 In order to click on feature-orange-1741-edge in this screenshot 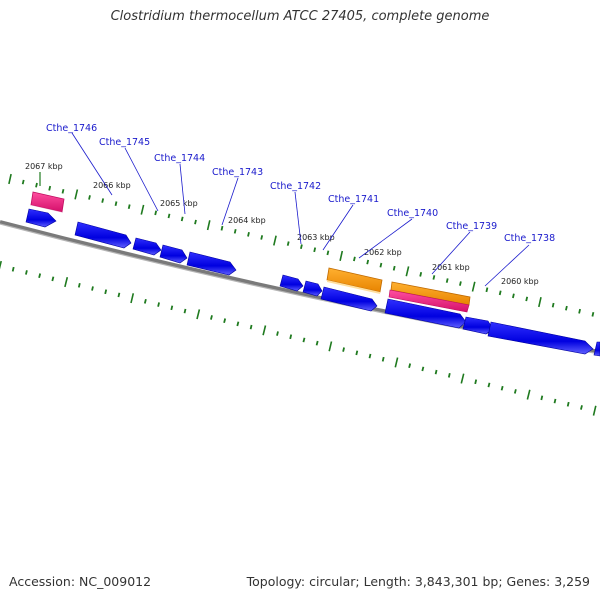, I will do `click(353, 287)`.